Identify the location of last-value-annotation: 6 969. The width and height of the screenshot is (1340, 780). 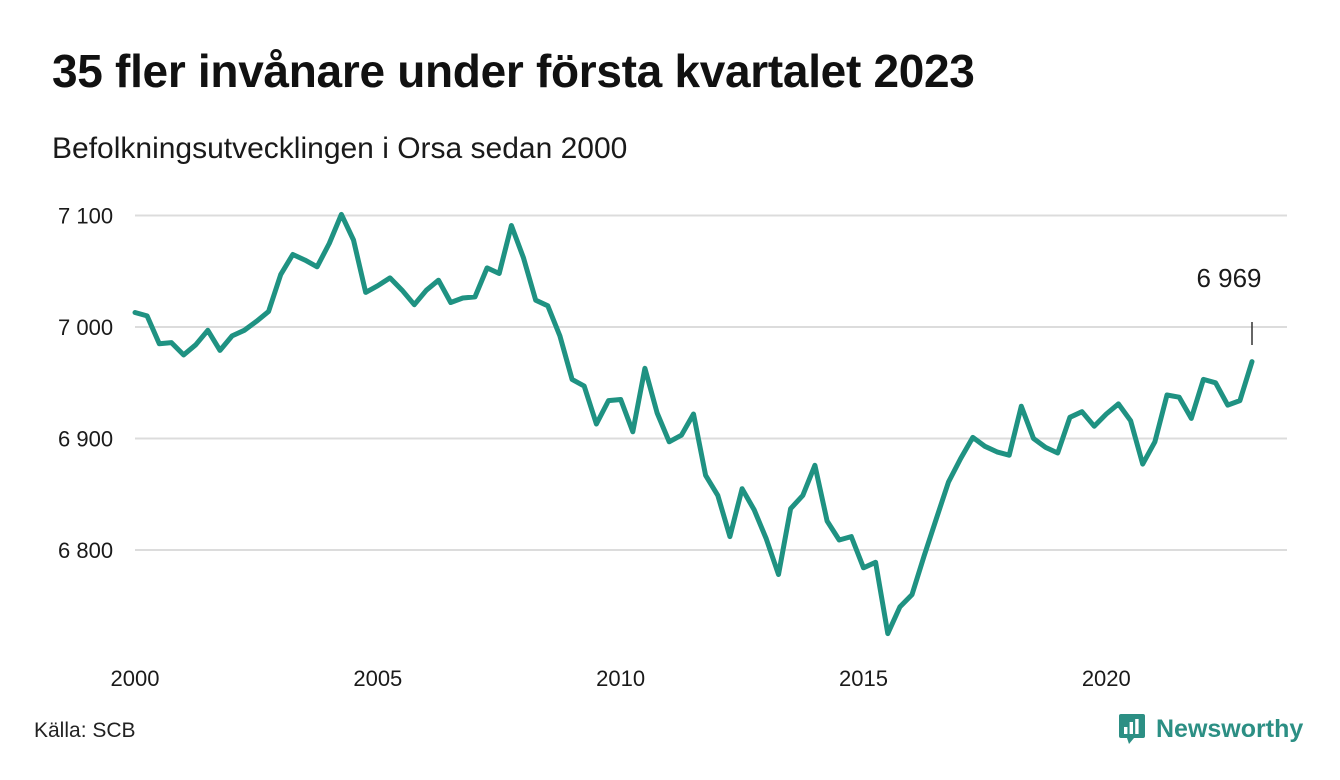
(1229, 304).